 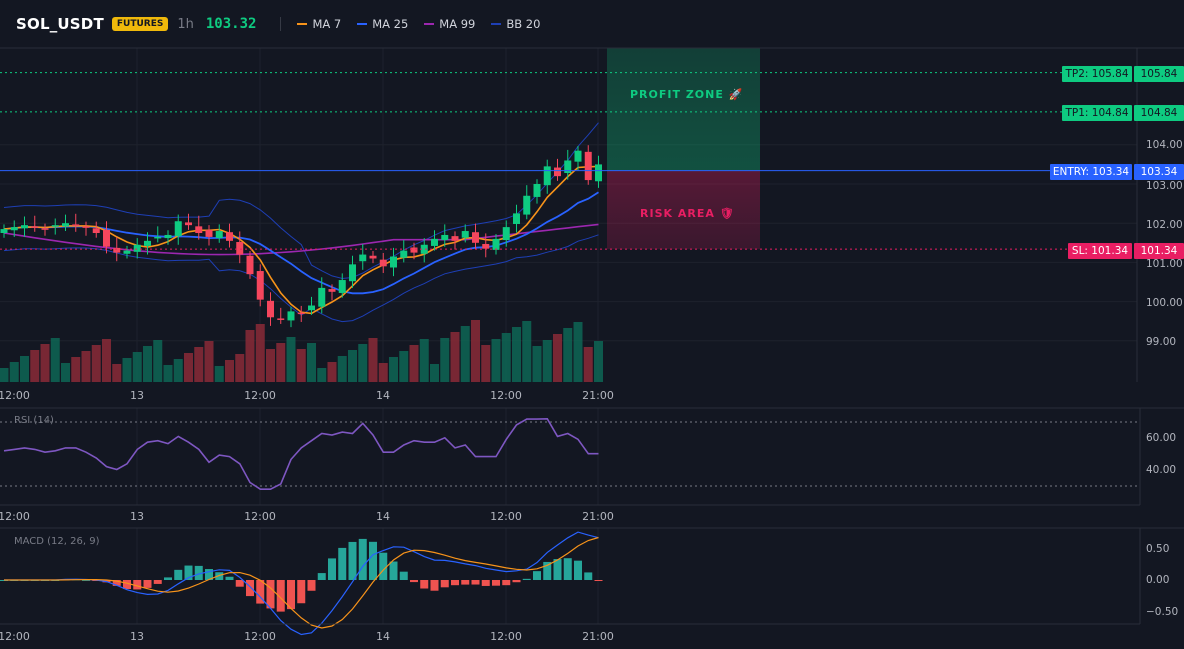 I want to click on rsi-tick: 40.00, so click(x=1161, y=470).